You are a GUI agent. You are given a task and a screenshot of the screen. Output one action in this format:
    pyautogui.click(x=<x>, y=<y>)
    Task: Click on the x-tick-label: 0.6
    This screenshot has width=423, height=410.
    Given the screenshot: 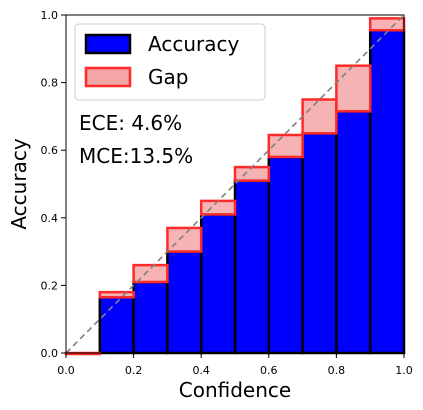 What is the action you would take?
    pyautogui.click(x=269, y=370)
    